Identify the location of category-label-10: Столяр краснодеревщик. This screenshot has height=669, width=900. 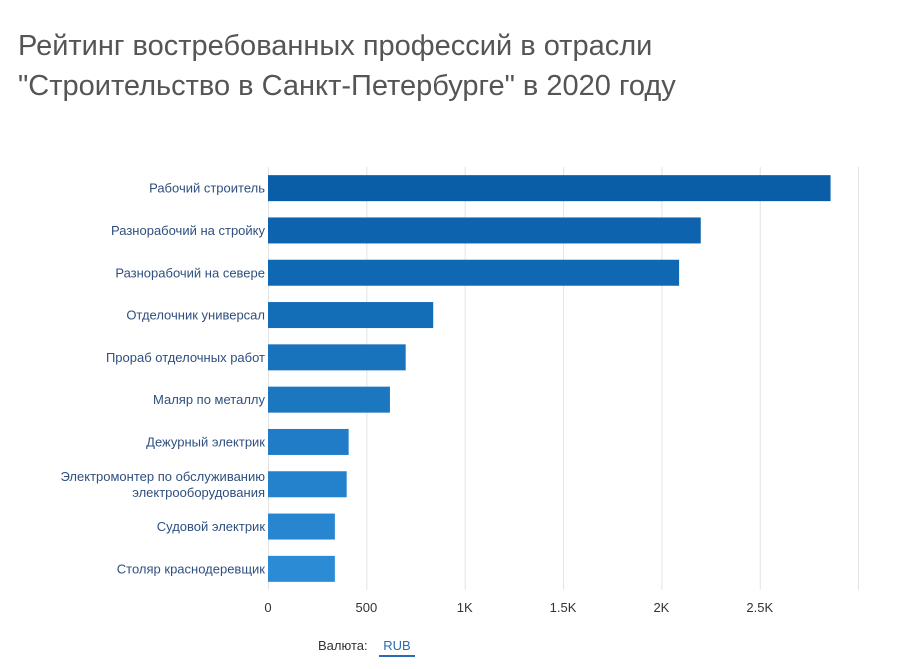
(191, 568).